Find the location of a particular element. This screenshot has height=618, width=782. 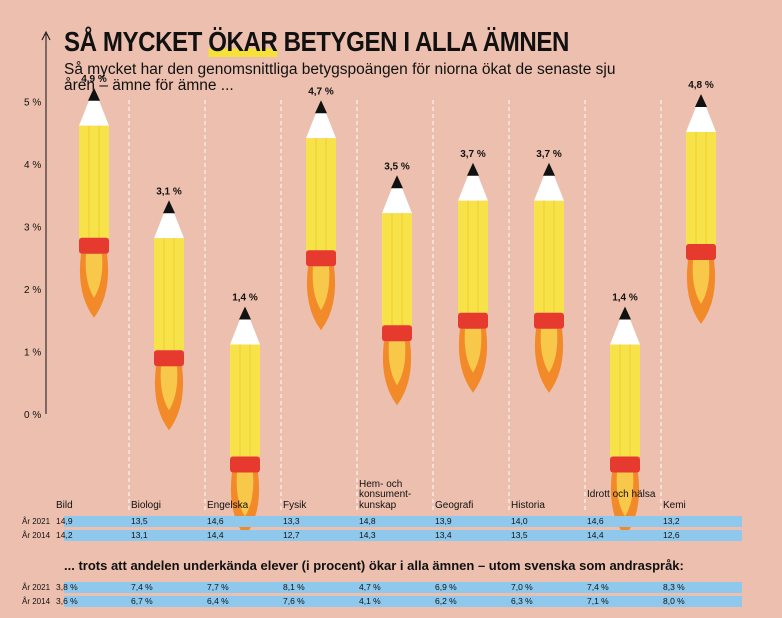

y-axis-arrow is located at coordinates (46, 35).